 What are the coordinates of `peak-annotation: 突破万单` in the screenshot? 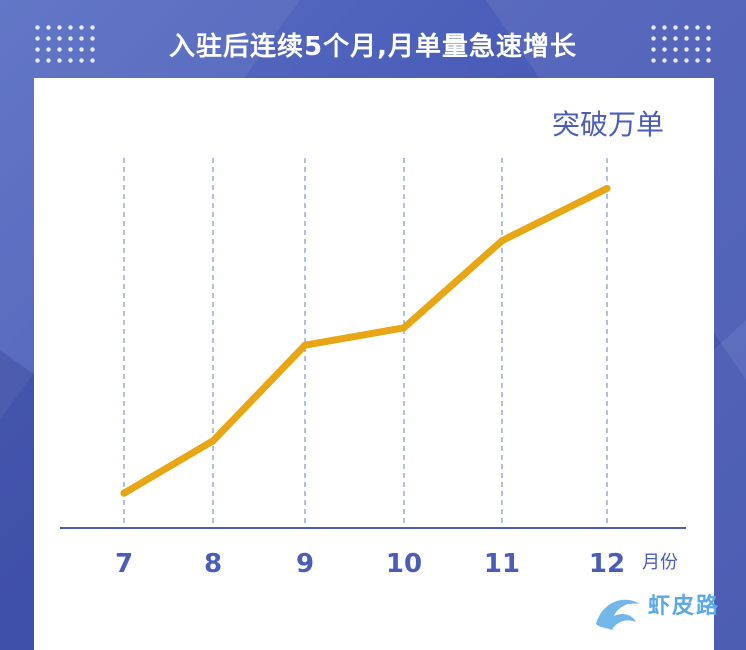 It's located at (608, 124).